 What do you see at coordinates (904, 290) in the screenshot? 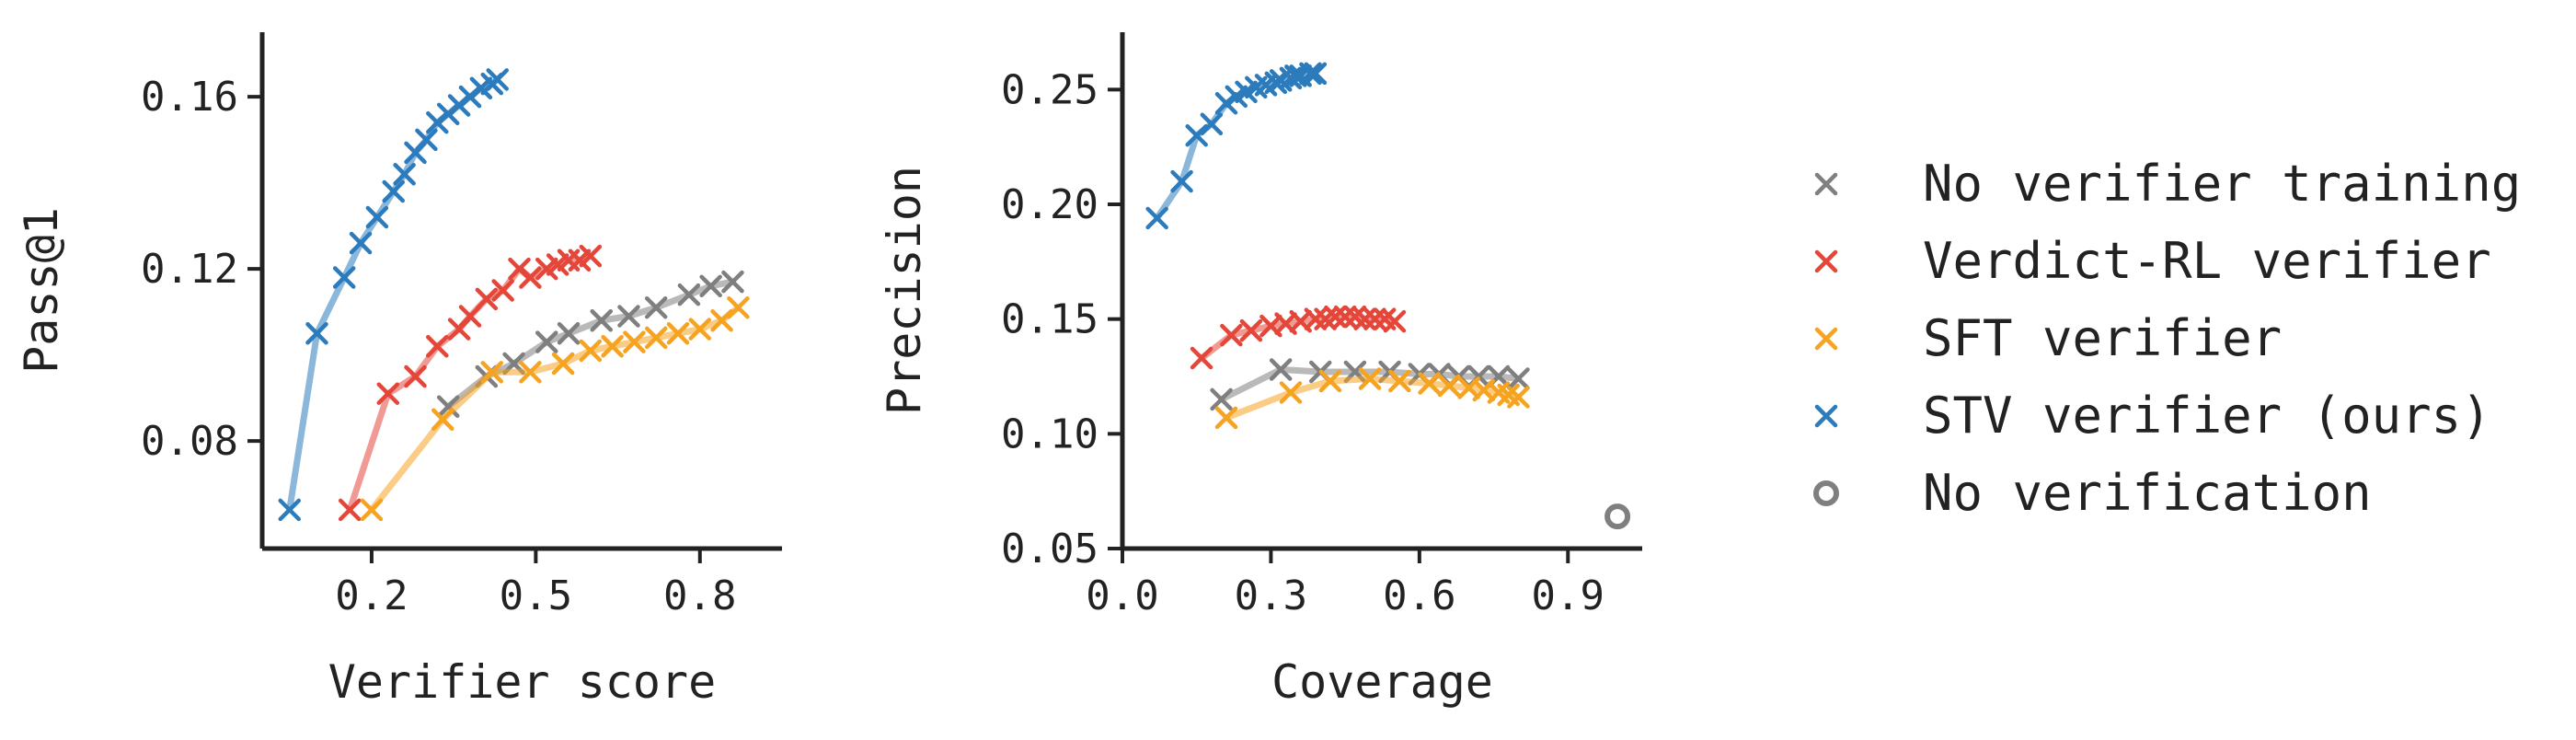
I see `y-axis-label: Precision` at bounding box center [904, 290].